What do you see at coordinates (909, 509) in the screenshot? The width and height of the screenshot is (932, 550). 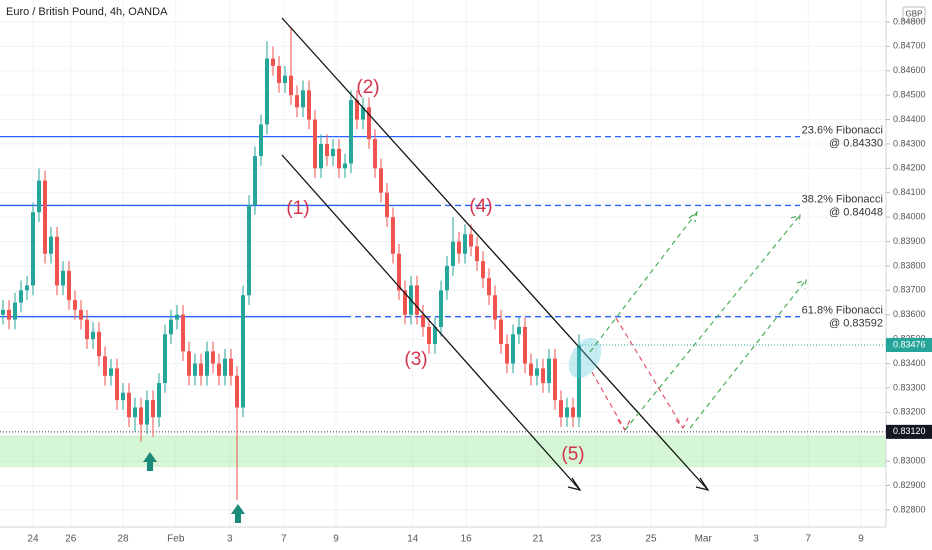 I see `y-tick-label: 0.82800` at bounding box center [909, 509].